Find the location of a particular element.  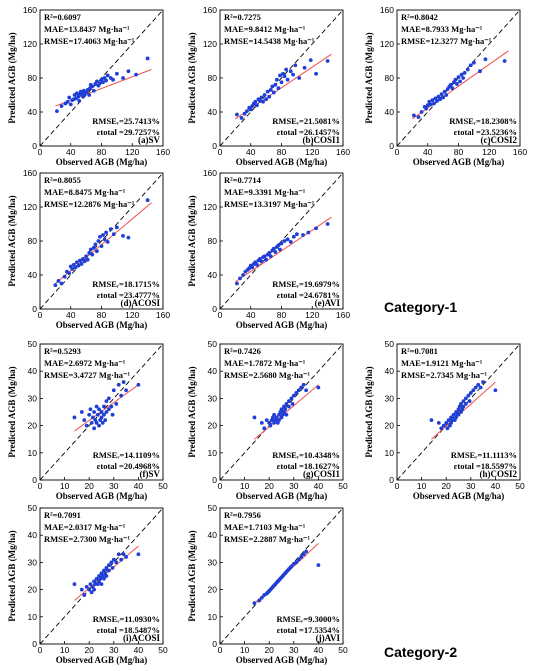

x-tick-label: 30 is located at coordinates (294, 486).